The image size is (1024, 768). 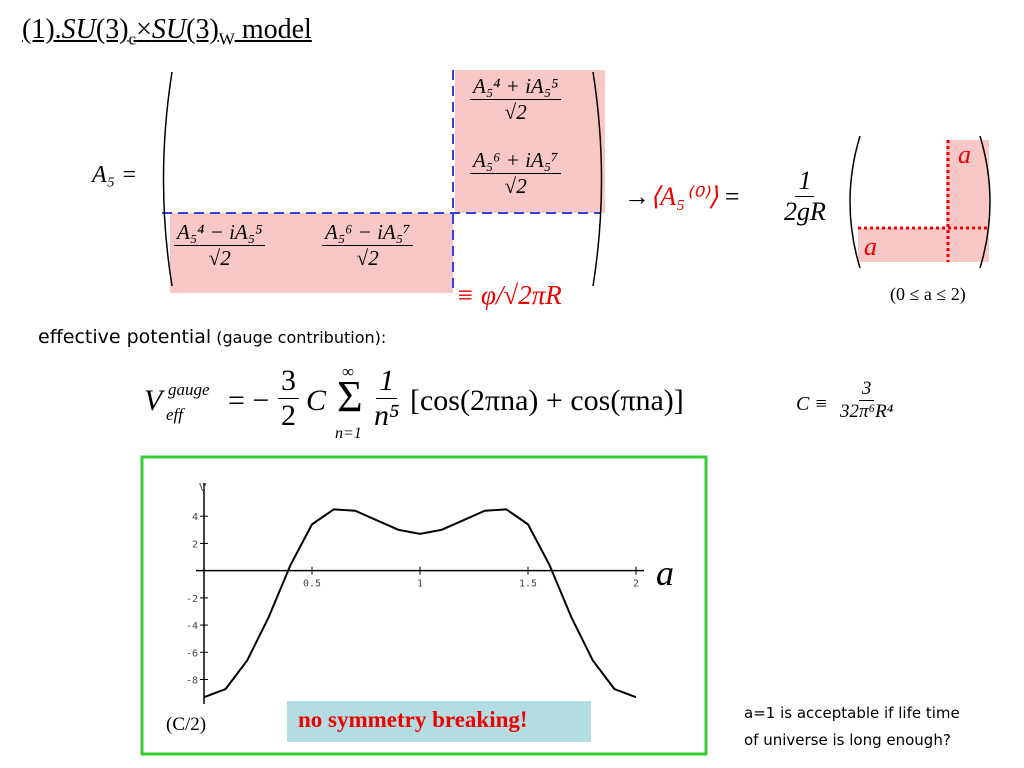 What do you see at coordinates (195, 544) in the screenshot?
I see `y-tick-label: 2` at bounding box center [195, 544].